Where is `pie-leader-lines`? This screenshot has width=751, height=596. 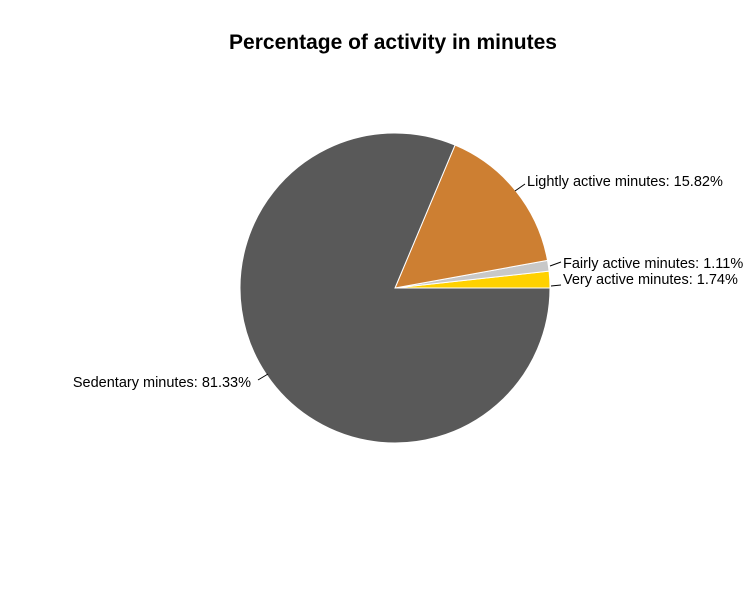 pie-leader-lines is located at coordinates (409, 282).